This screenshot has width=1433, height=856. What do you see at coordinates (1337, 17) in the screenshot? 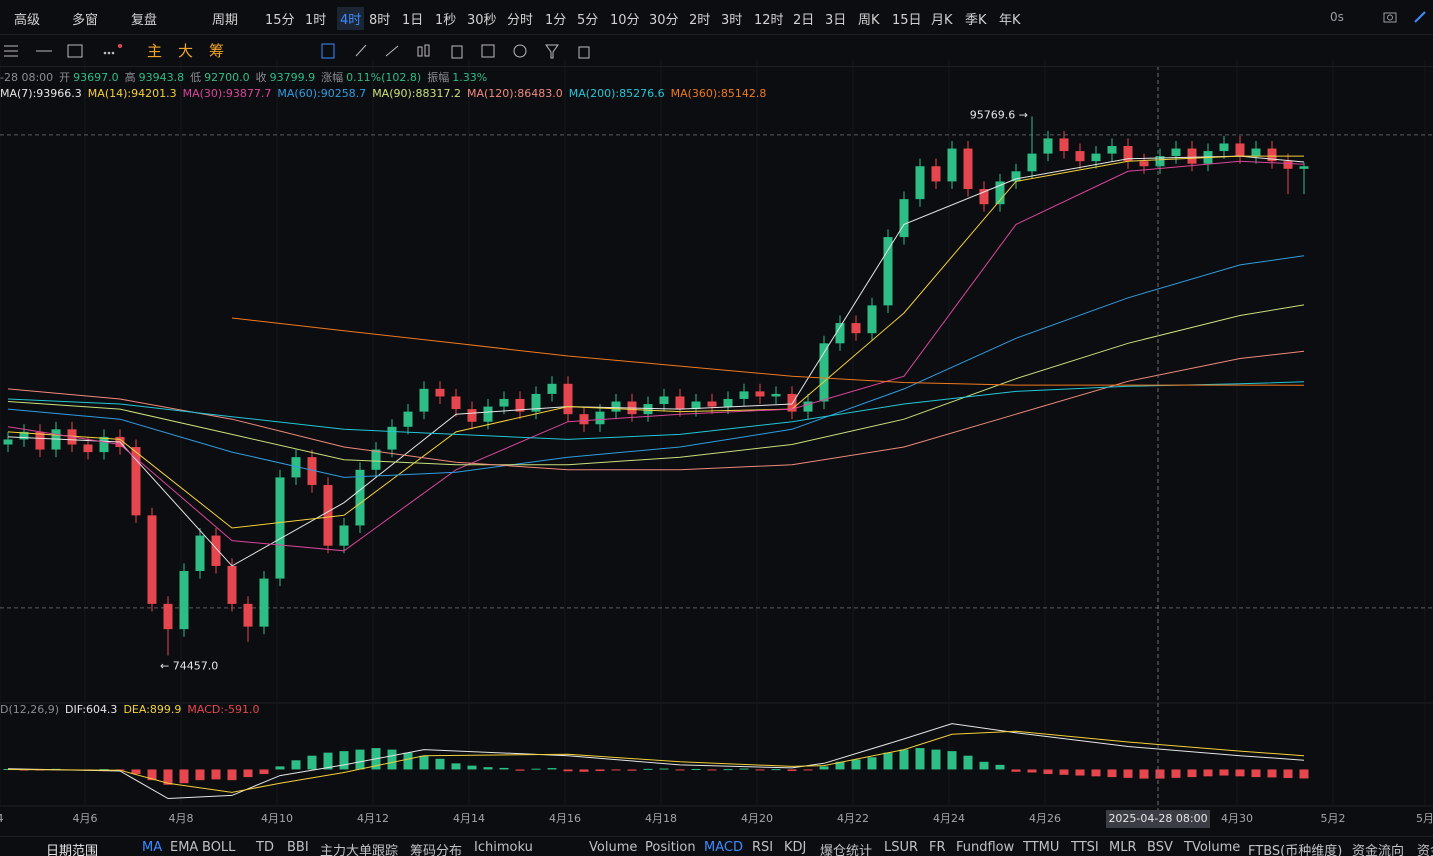
I see `refresh-timer: 0s` at bounding box center [1337, 17].